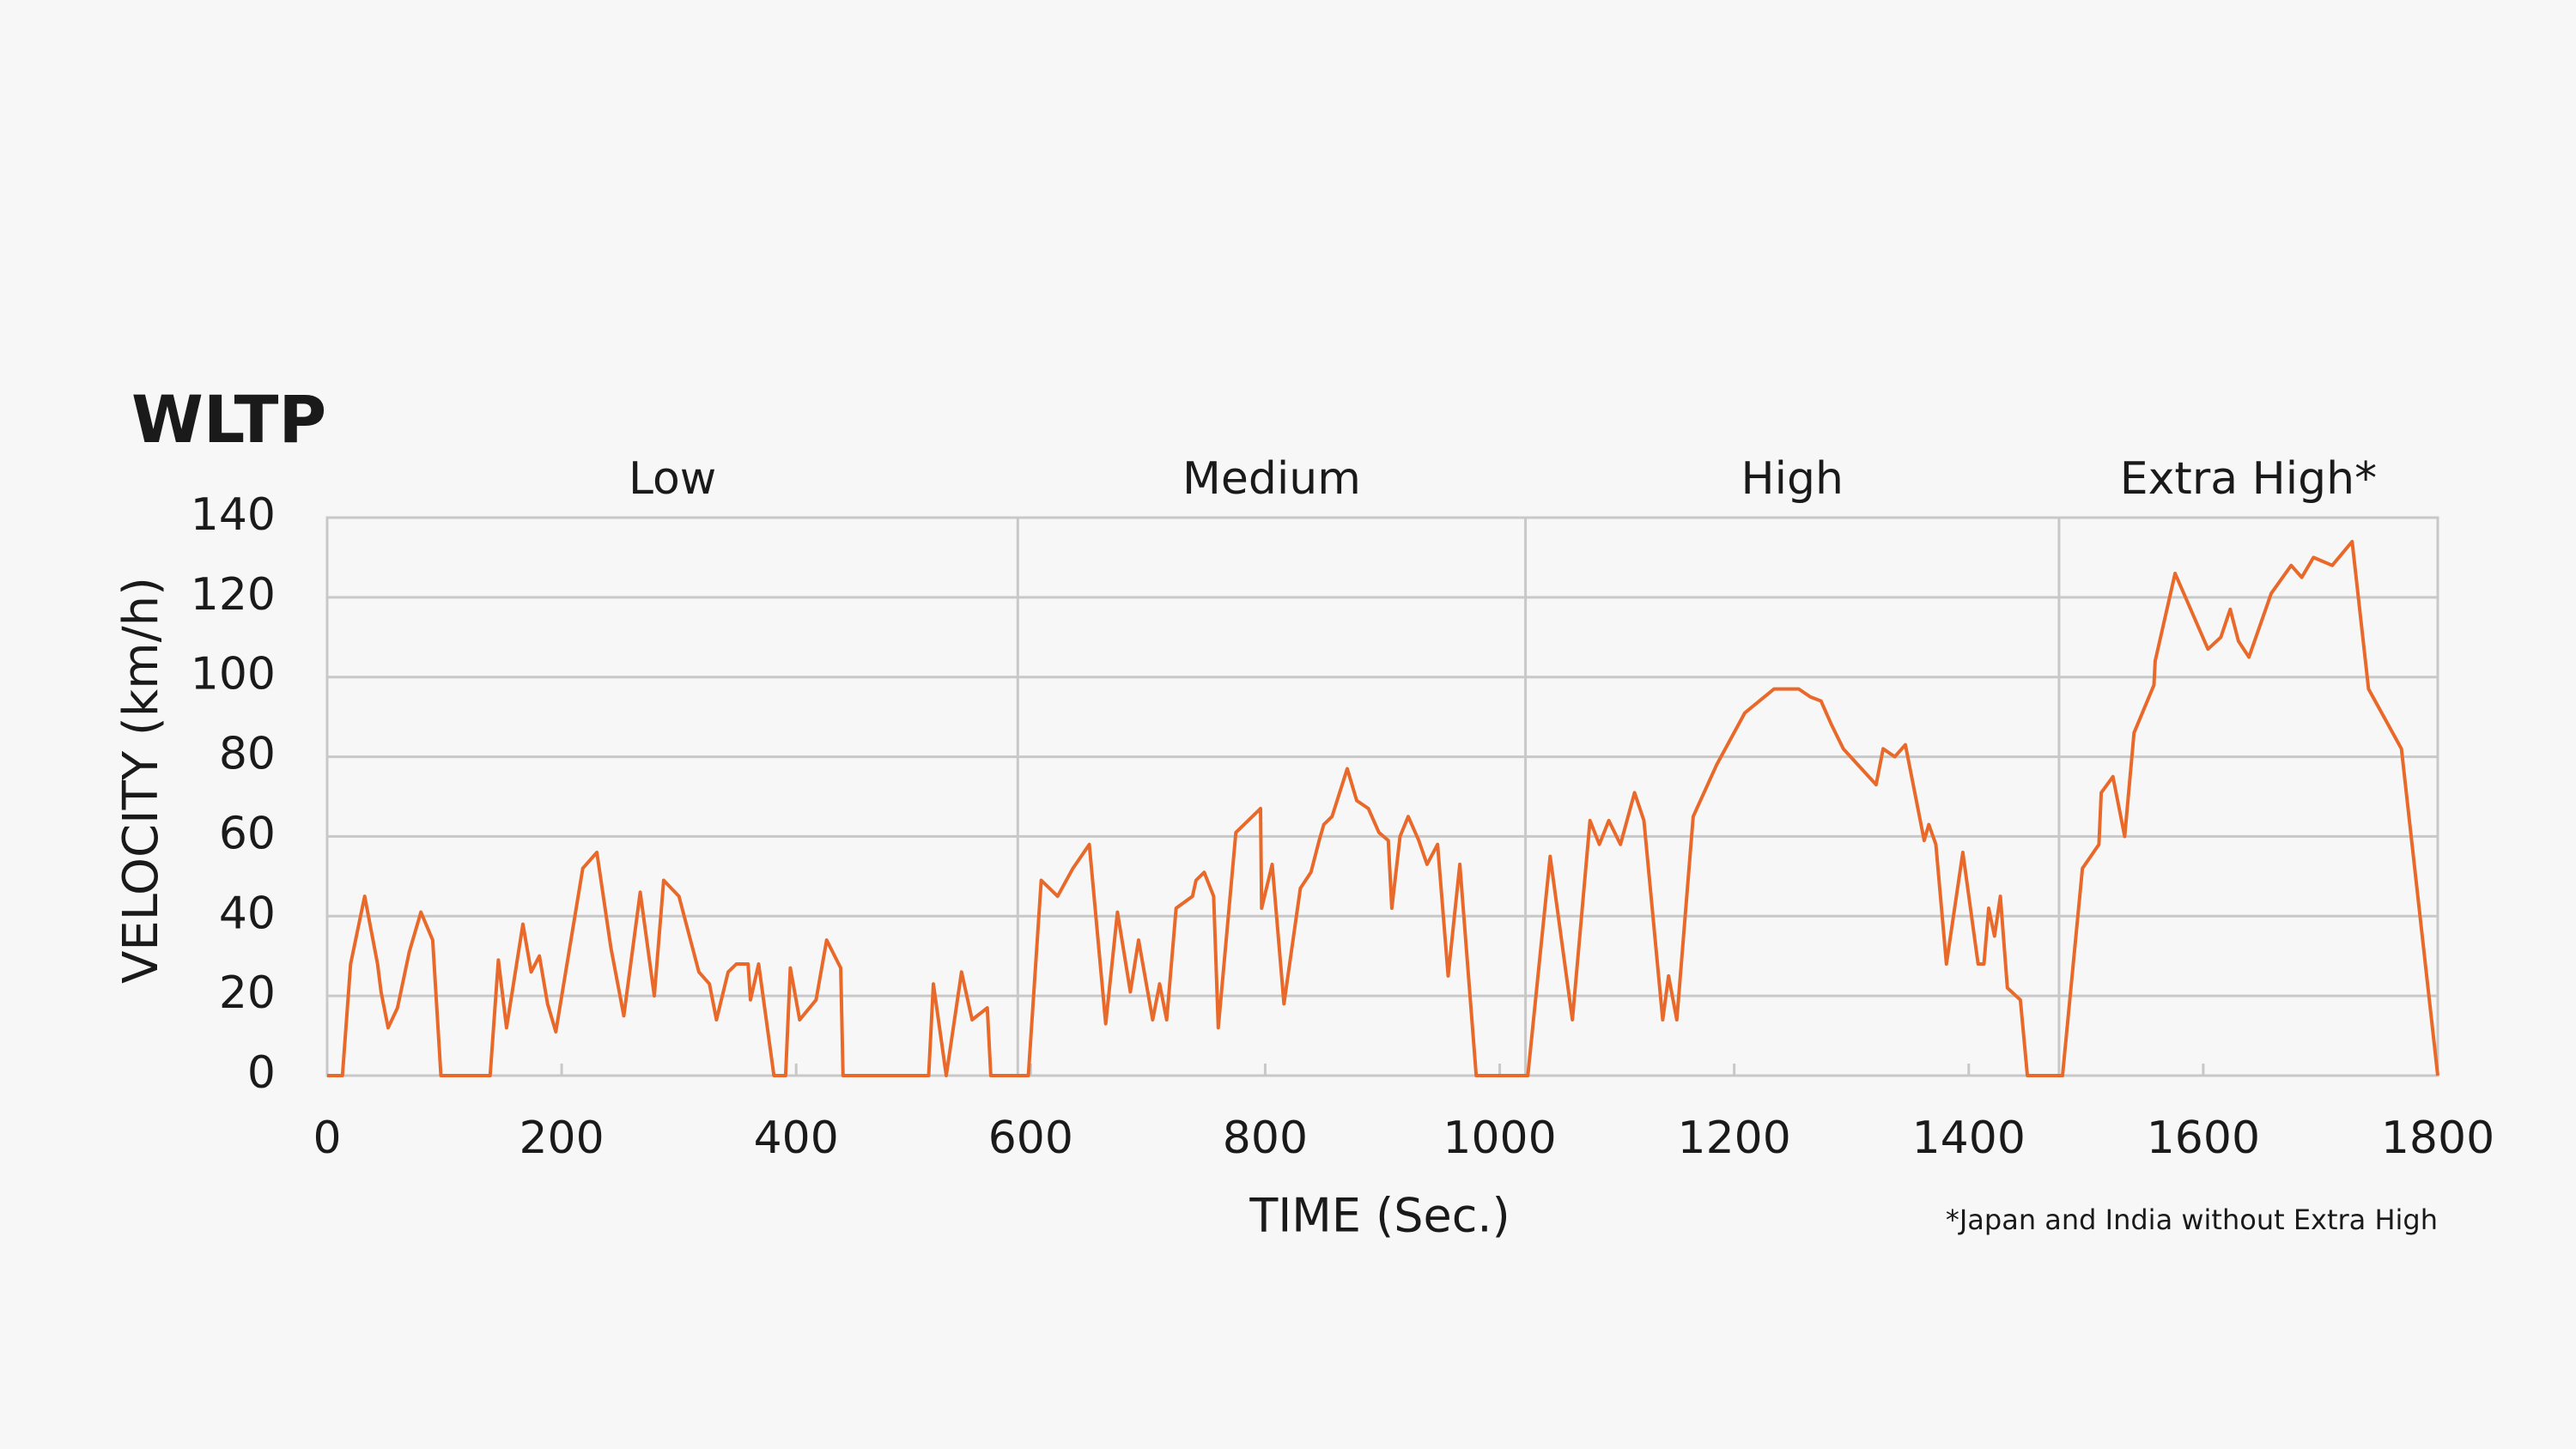  What do you see at coordinates (1792, 479) in the screenshot?
I see `phase-label: High` at bounding box center [1792, 479].